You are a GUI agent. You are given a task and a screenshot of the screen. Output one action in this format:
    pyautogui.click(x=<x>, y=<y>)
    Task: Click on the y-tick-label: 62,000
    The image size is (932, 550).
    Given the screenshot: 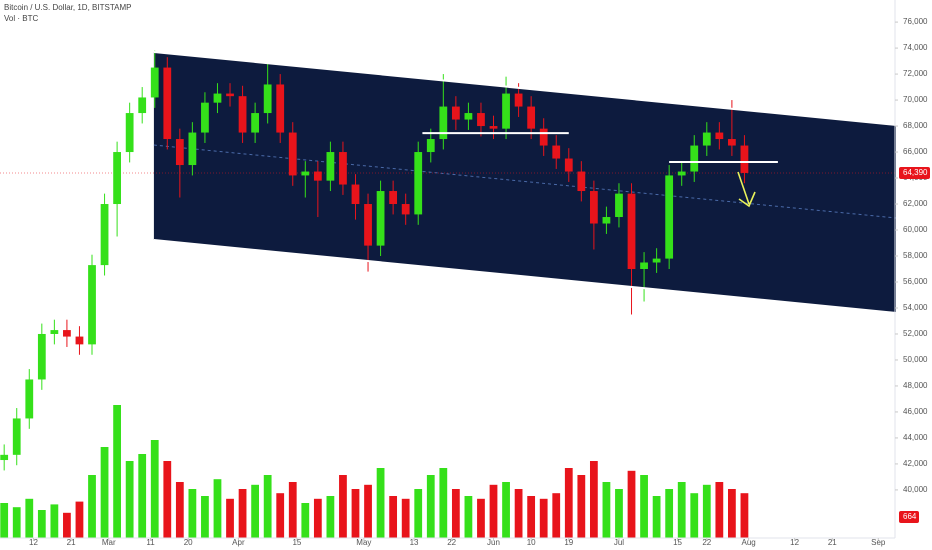 What is the action you would take?
    pyautogui.click(x=915, y=203)
    